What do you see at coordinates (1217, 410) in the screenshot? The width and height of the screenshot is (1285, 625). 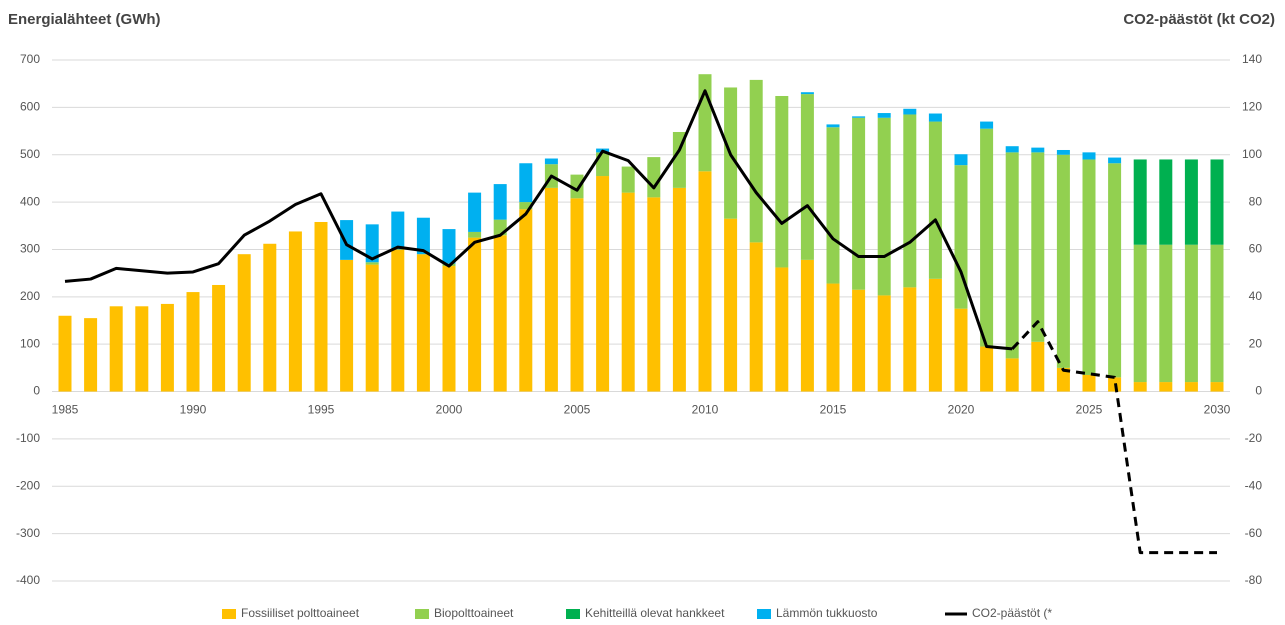 I see `x-tick-label: 2030` at bounding box center [1217, 410].